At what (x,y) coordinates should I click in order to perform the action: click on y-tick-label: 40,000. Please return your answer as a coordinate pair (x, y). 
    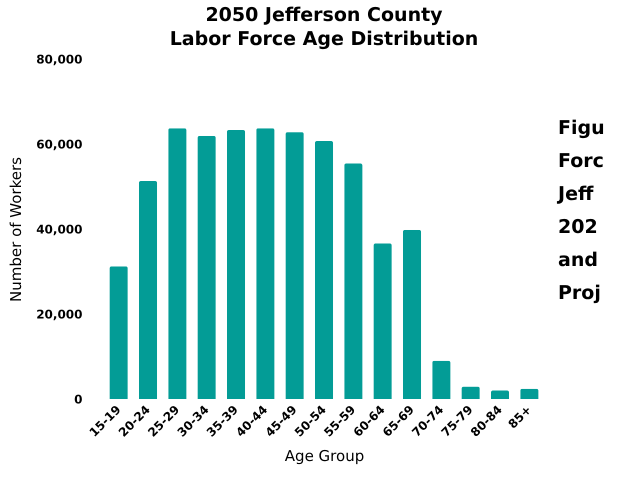
    Looking at the image, I should click on (59, 229).